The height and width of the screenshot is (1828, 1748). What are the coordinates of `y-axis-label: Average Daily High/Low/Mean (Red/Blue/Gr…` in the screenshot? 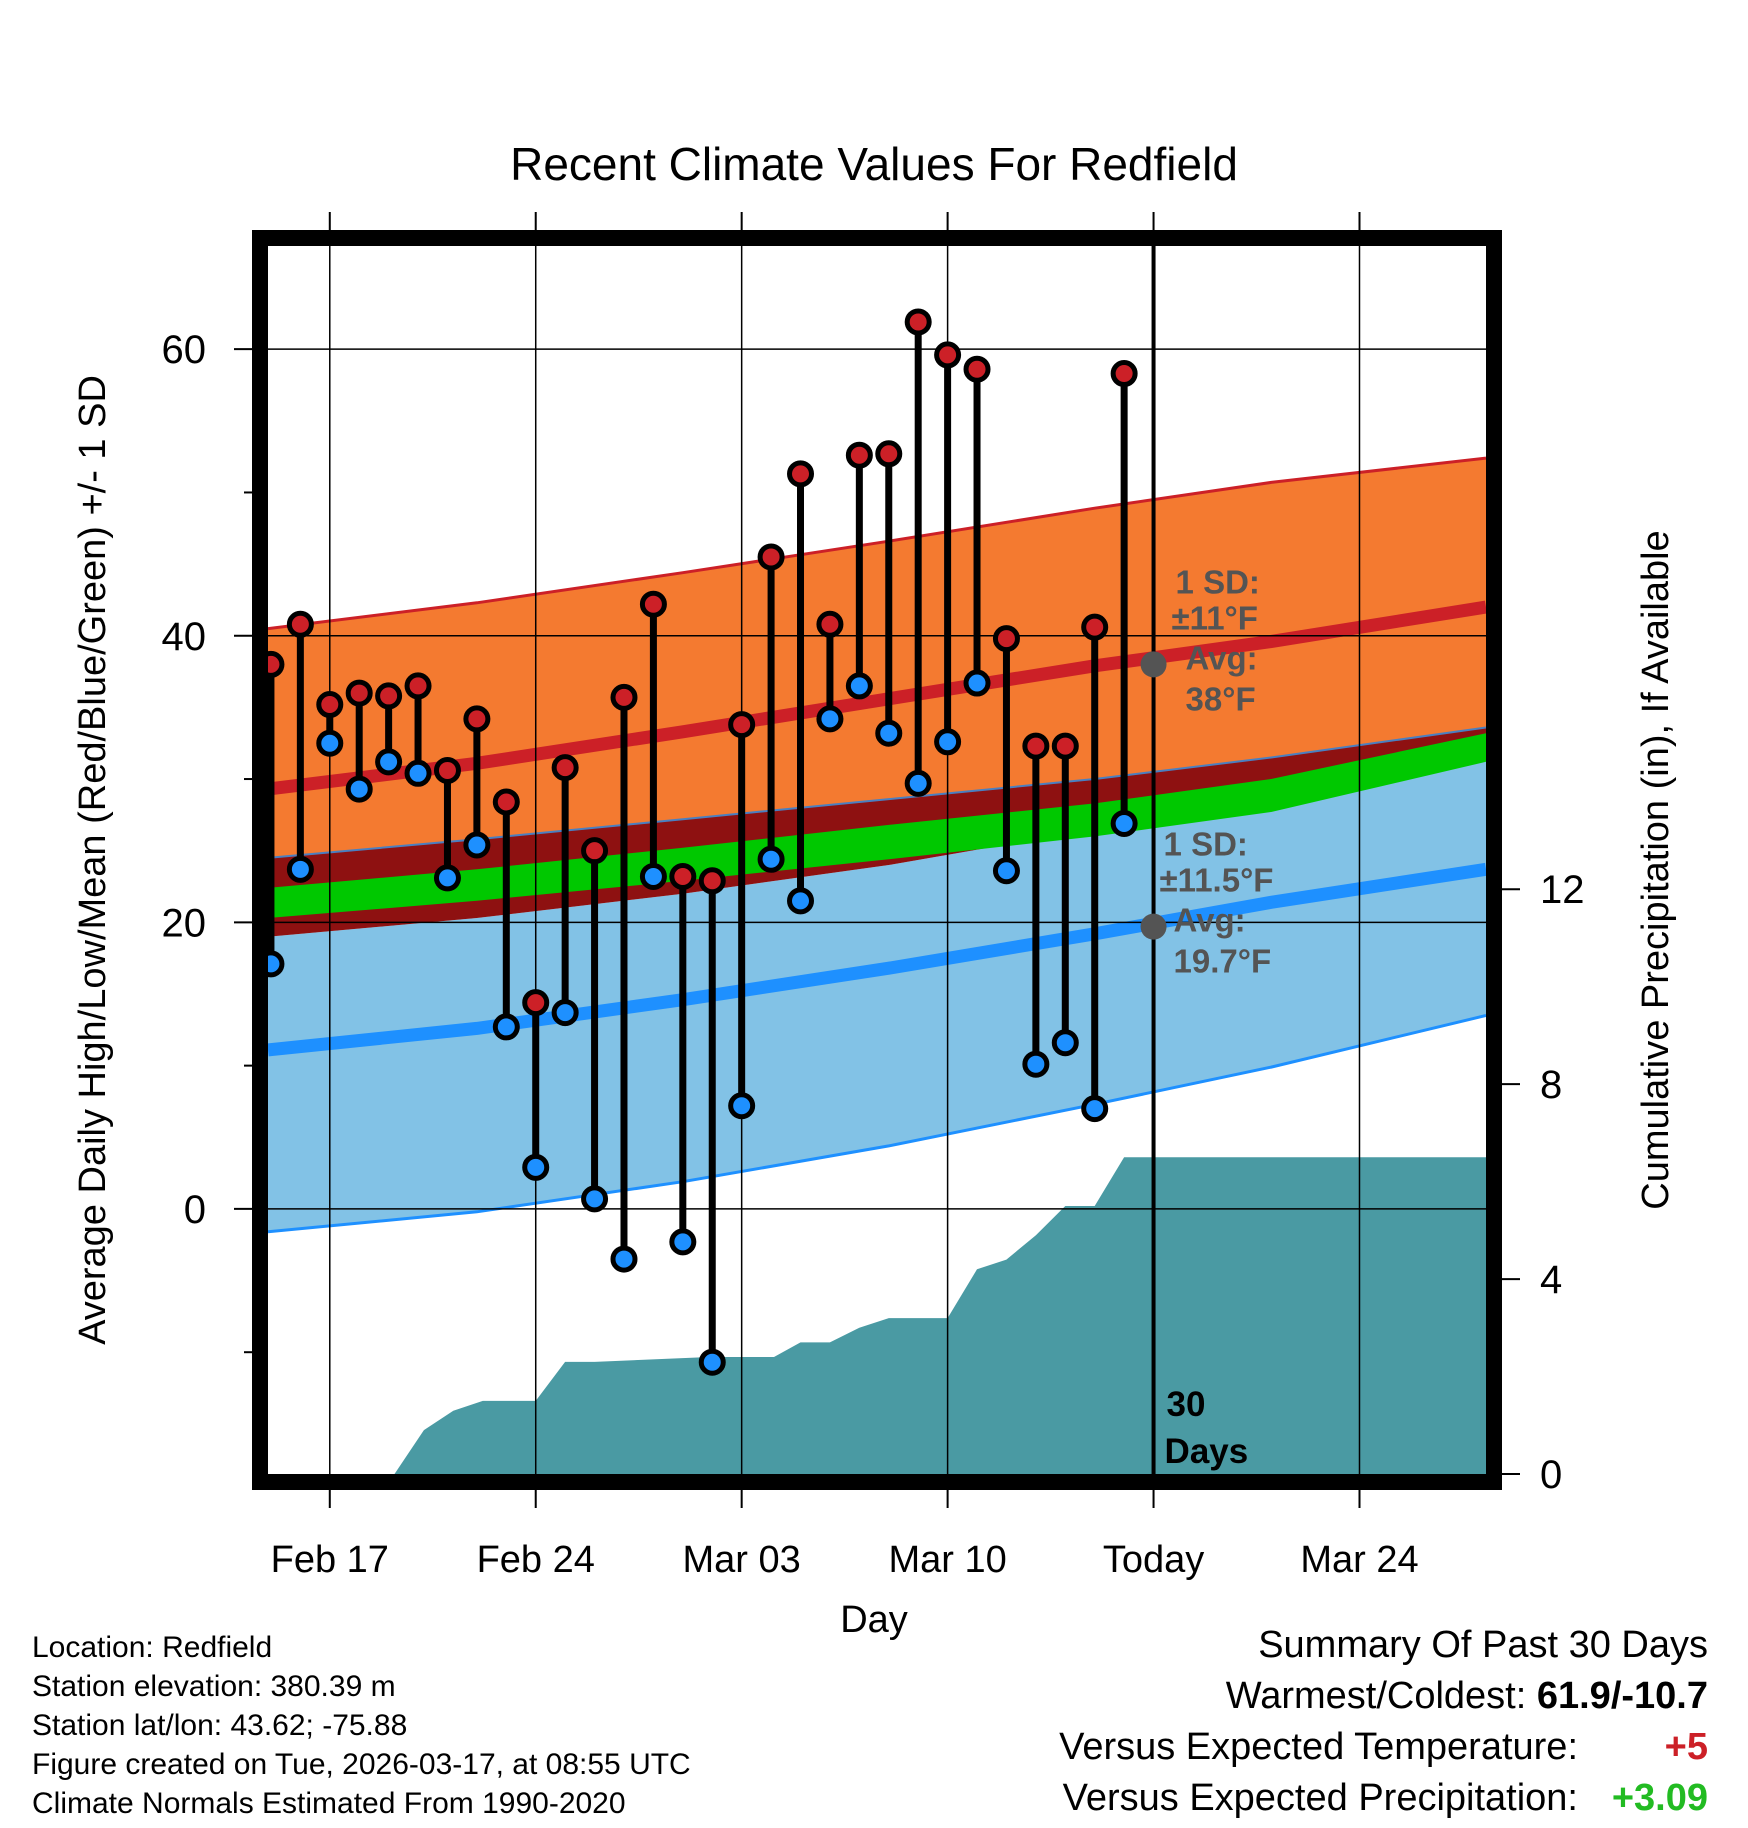 It's located at (93, 860).